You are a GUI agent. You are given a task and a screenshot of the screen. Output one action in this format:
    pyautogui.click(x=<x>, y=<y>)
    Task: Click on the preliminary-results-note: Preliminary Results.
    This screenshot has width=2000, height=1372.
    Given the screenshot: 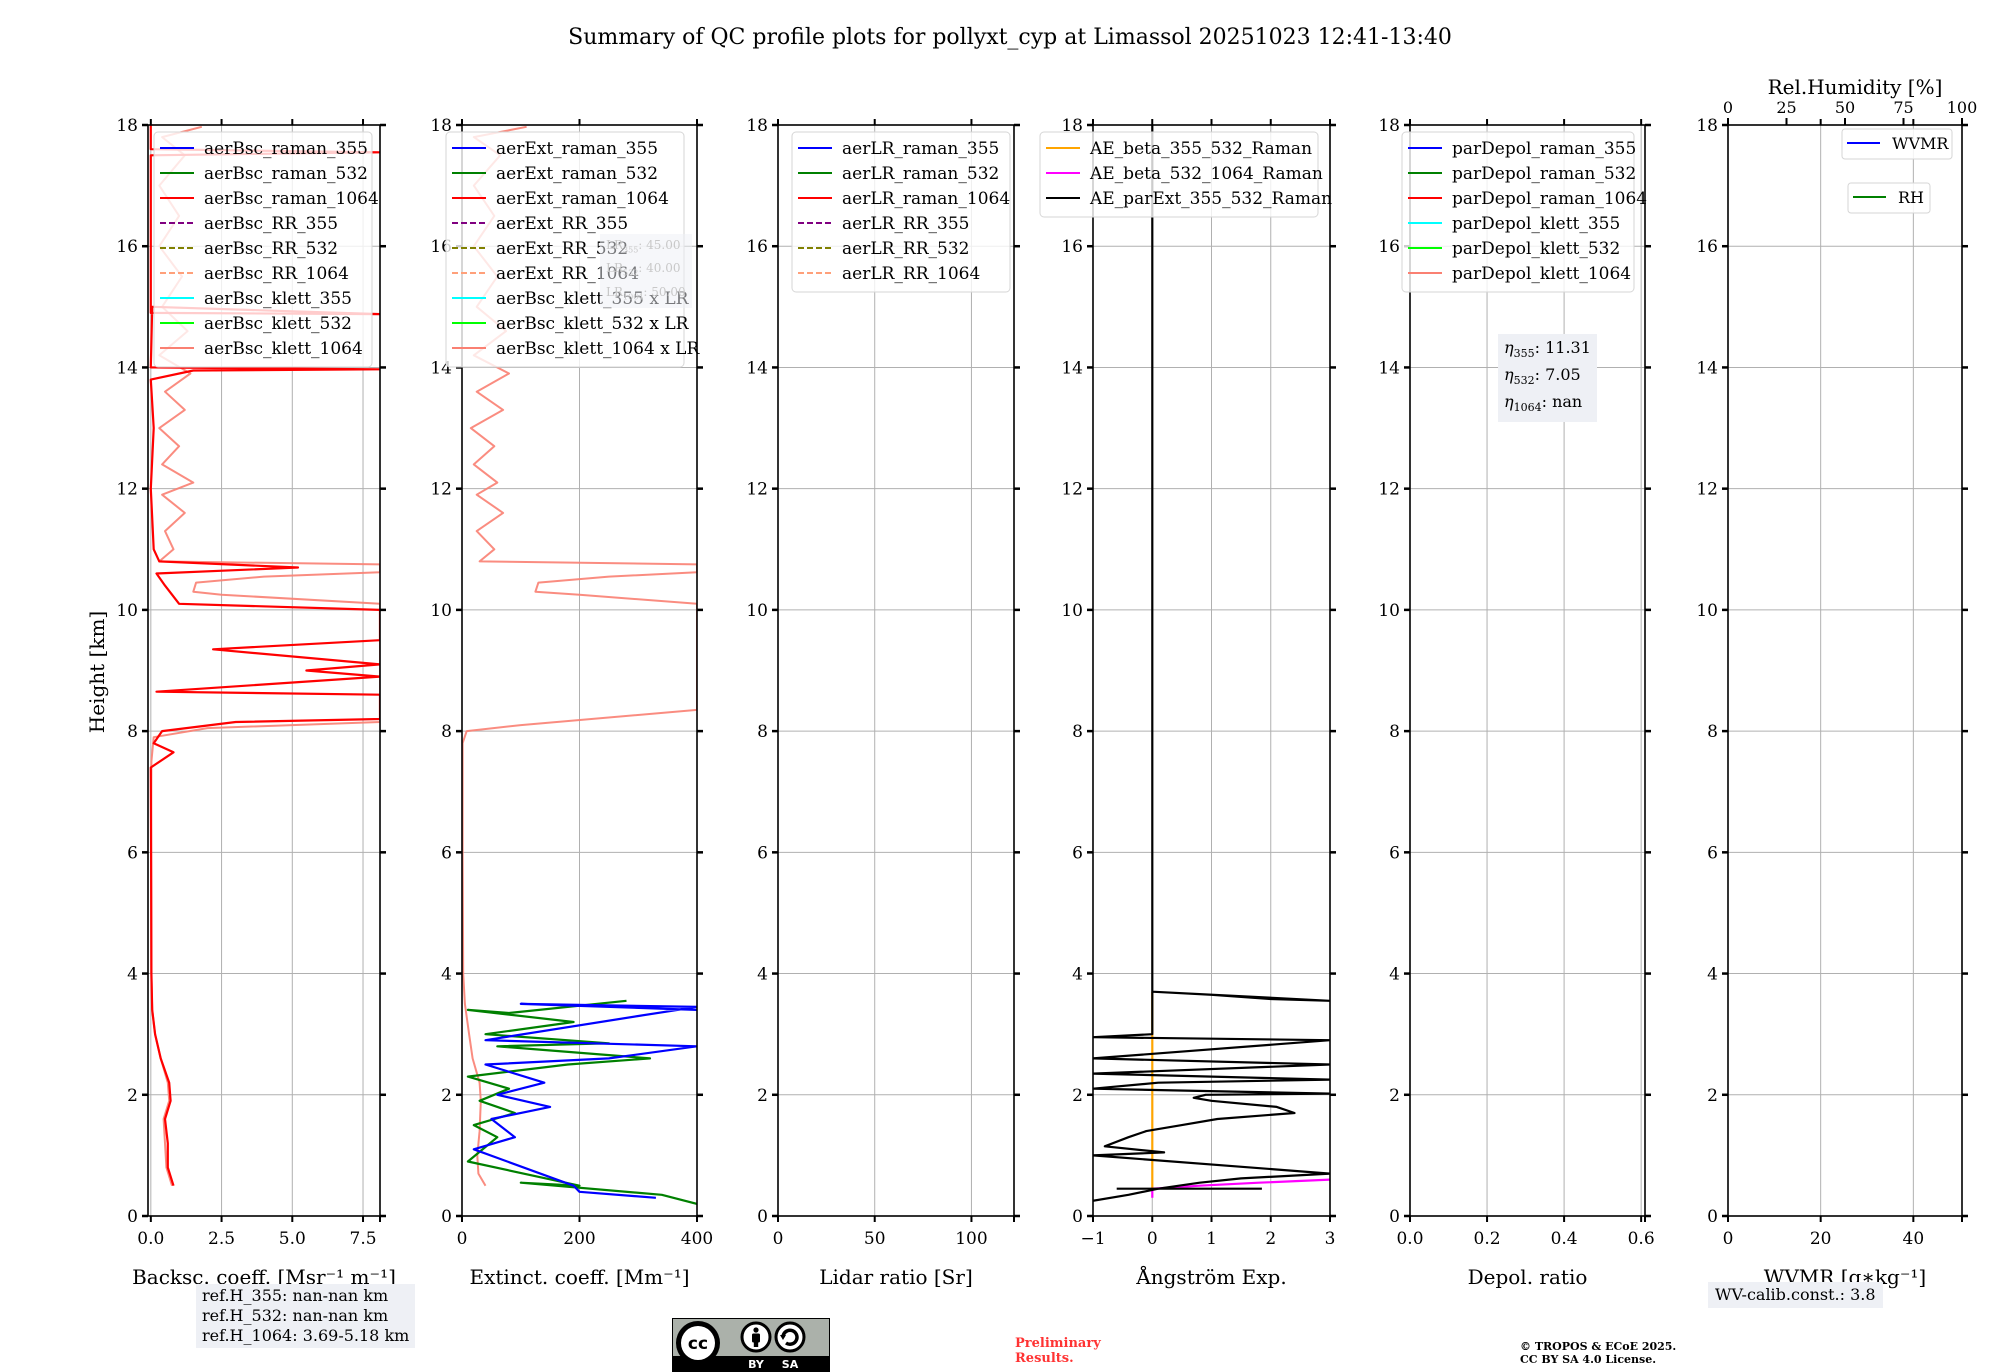 What is the action you would take?
    pyautogui.click(x=1058, y=1351)
    